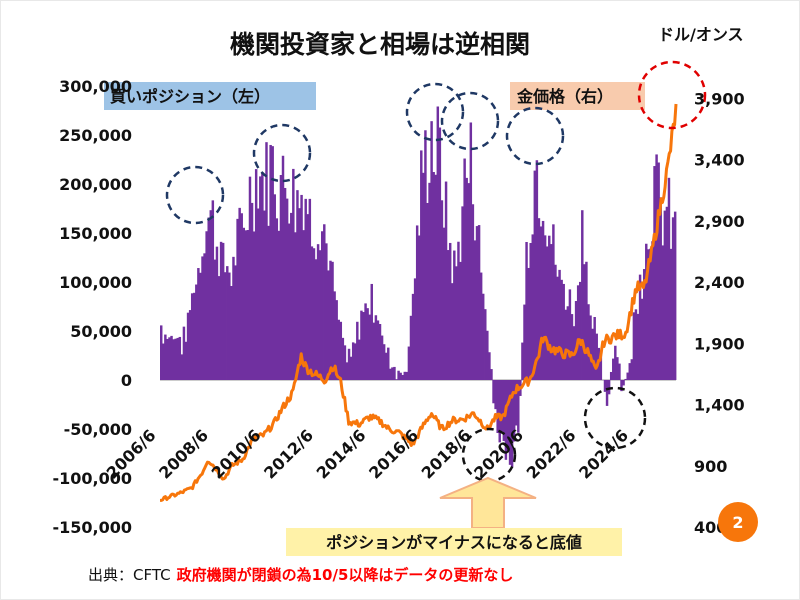 Image resolution: width=800 pixels, height=600 pixels. Describe the element at coordinates (236, 454) in the screenshot. I see `x-axis-tick-label: 2010/6` at that location.